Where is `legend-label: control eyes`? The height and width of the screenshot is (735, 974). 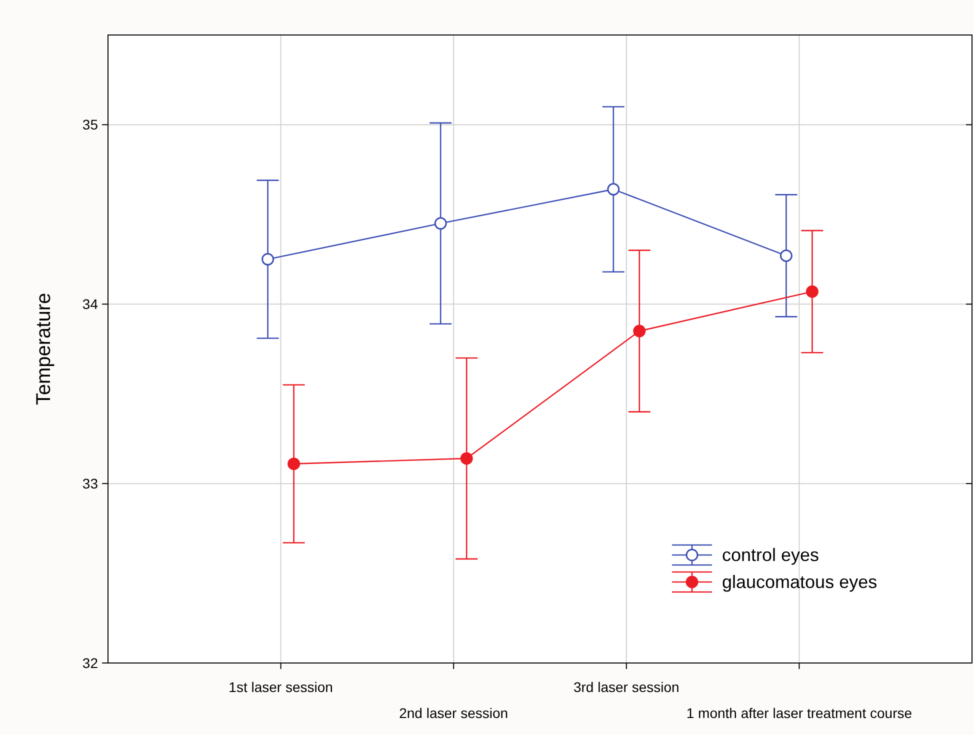
legend-label: control eyes is located at coordinates (771, 555).